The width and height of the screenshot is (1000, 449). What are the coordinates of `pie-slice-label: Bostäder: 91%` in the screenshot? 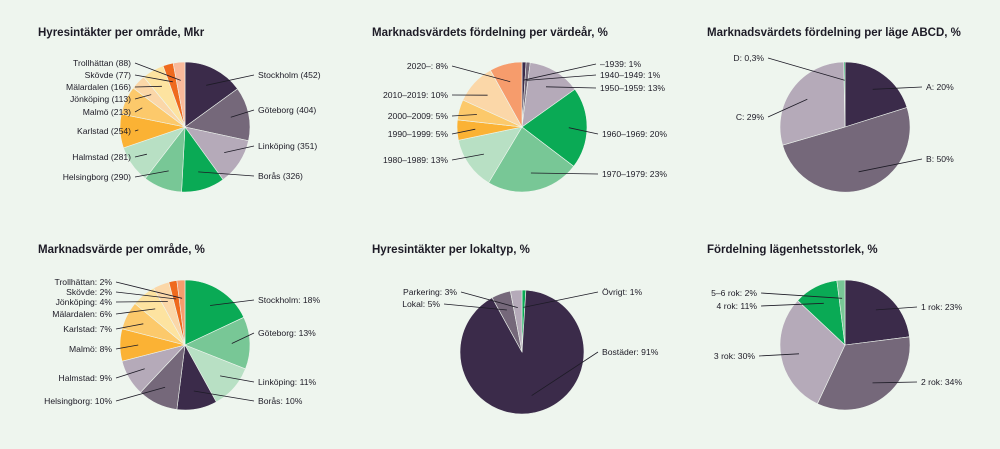 It's located at (630, 352).